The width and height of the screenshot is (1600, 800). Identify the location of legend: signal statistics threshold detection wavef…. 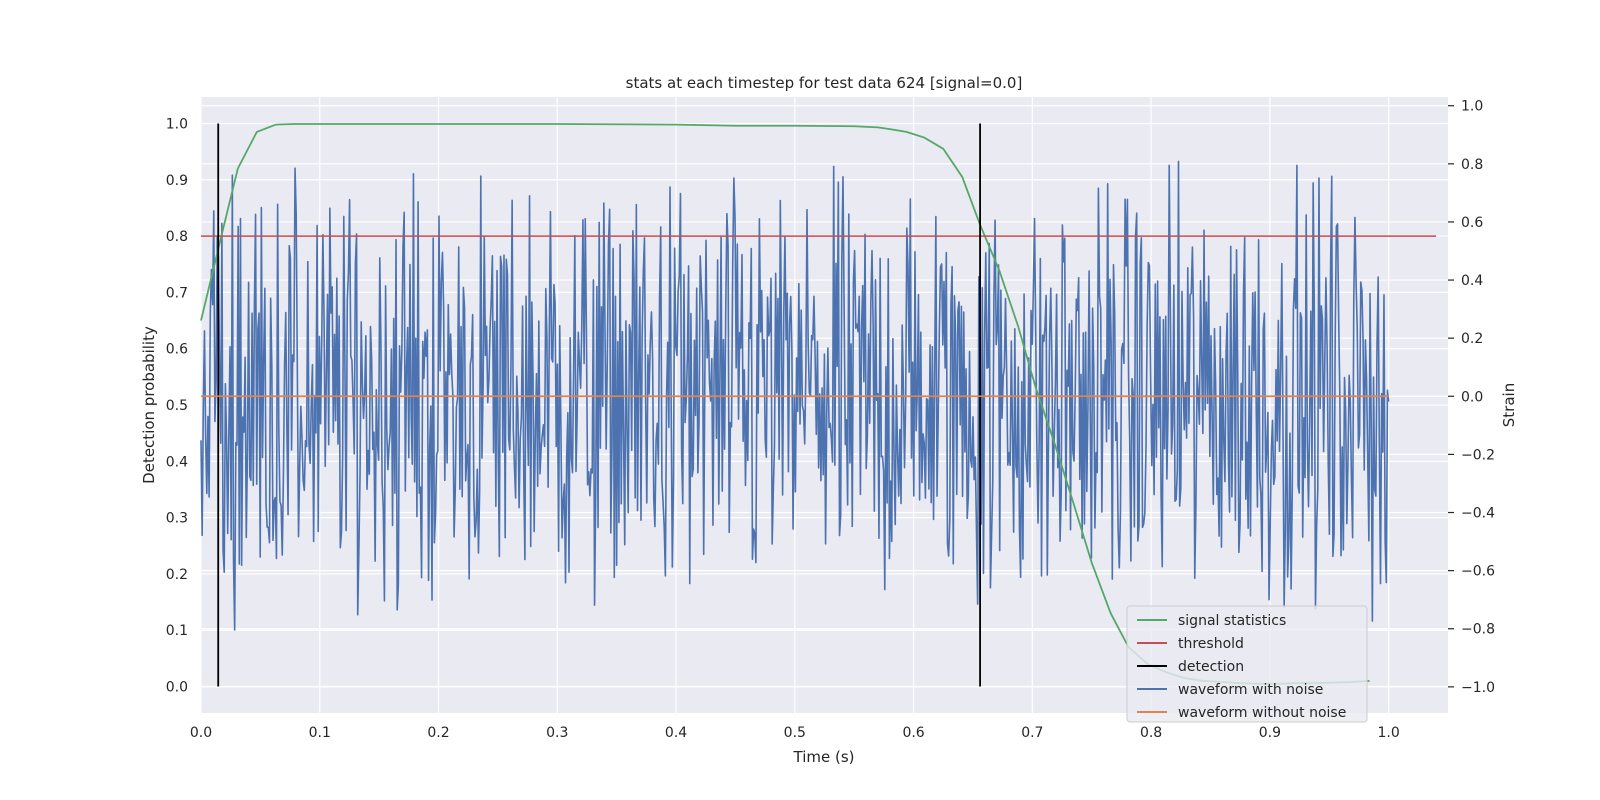
(1247, 664).